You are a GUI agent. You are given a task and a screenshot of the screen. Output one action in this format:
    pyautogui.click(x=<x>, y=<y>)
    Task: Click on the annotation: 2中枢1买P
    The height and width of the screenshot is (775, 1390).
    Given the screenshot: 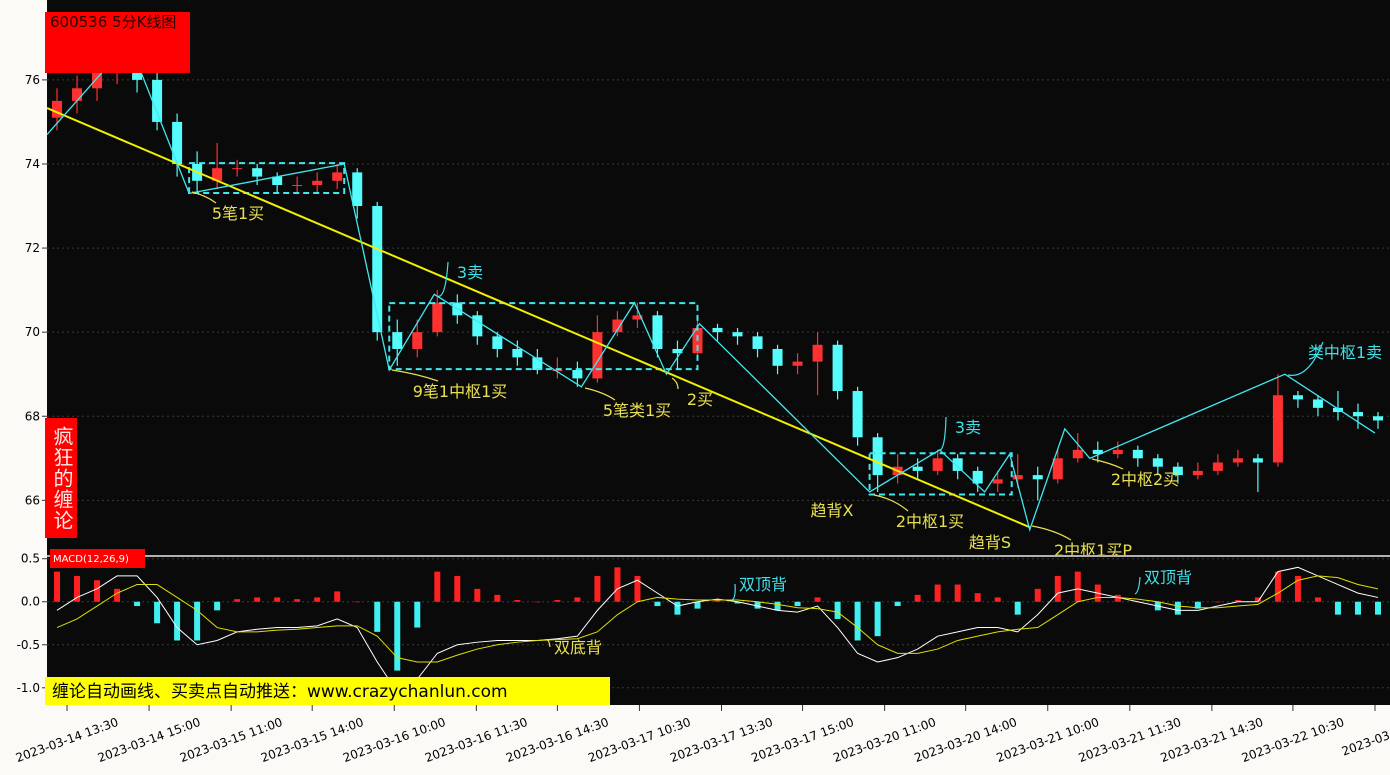 What is the action you would take?
    pyautogui.click(x=1093, y=550)
    